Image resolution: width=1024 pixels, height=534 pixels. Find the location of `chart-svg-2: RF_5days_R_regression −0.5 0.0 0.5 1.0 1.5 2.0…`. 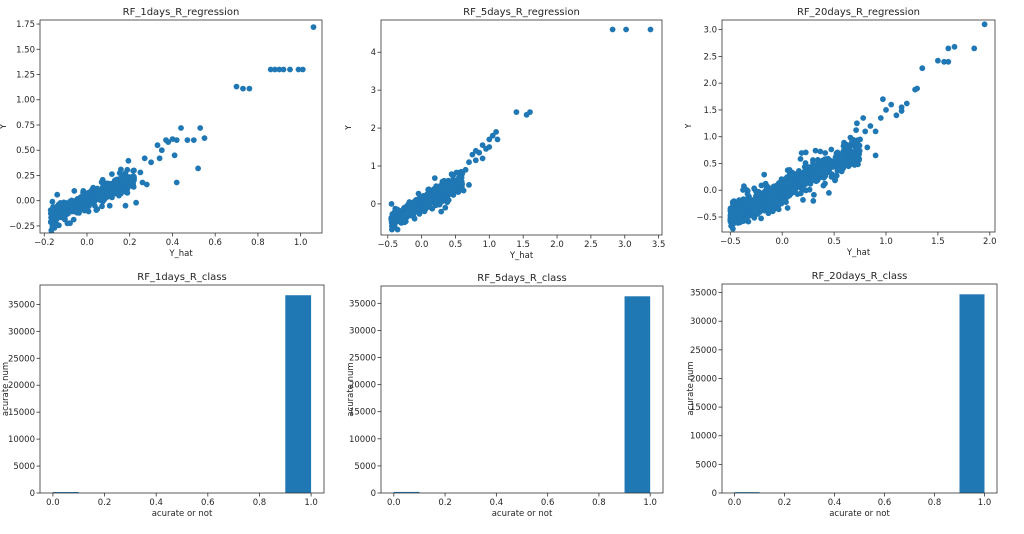

chart-svg-2: RF_5days_R_regression −0.5 0.0 0.5 1.0 1.5 2.0… is located at coordinates (504, 134).